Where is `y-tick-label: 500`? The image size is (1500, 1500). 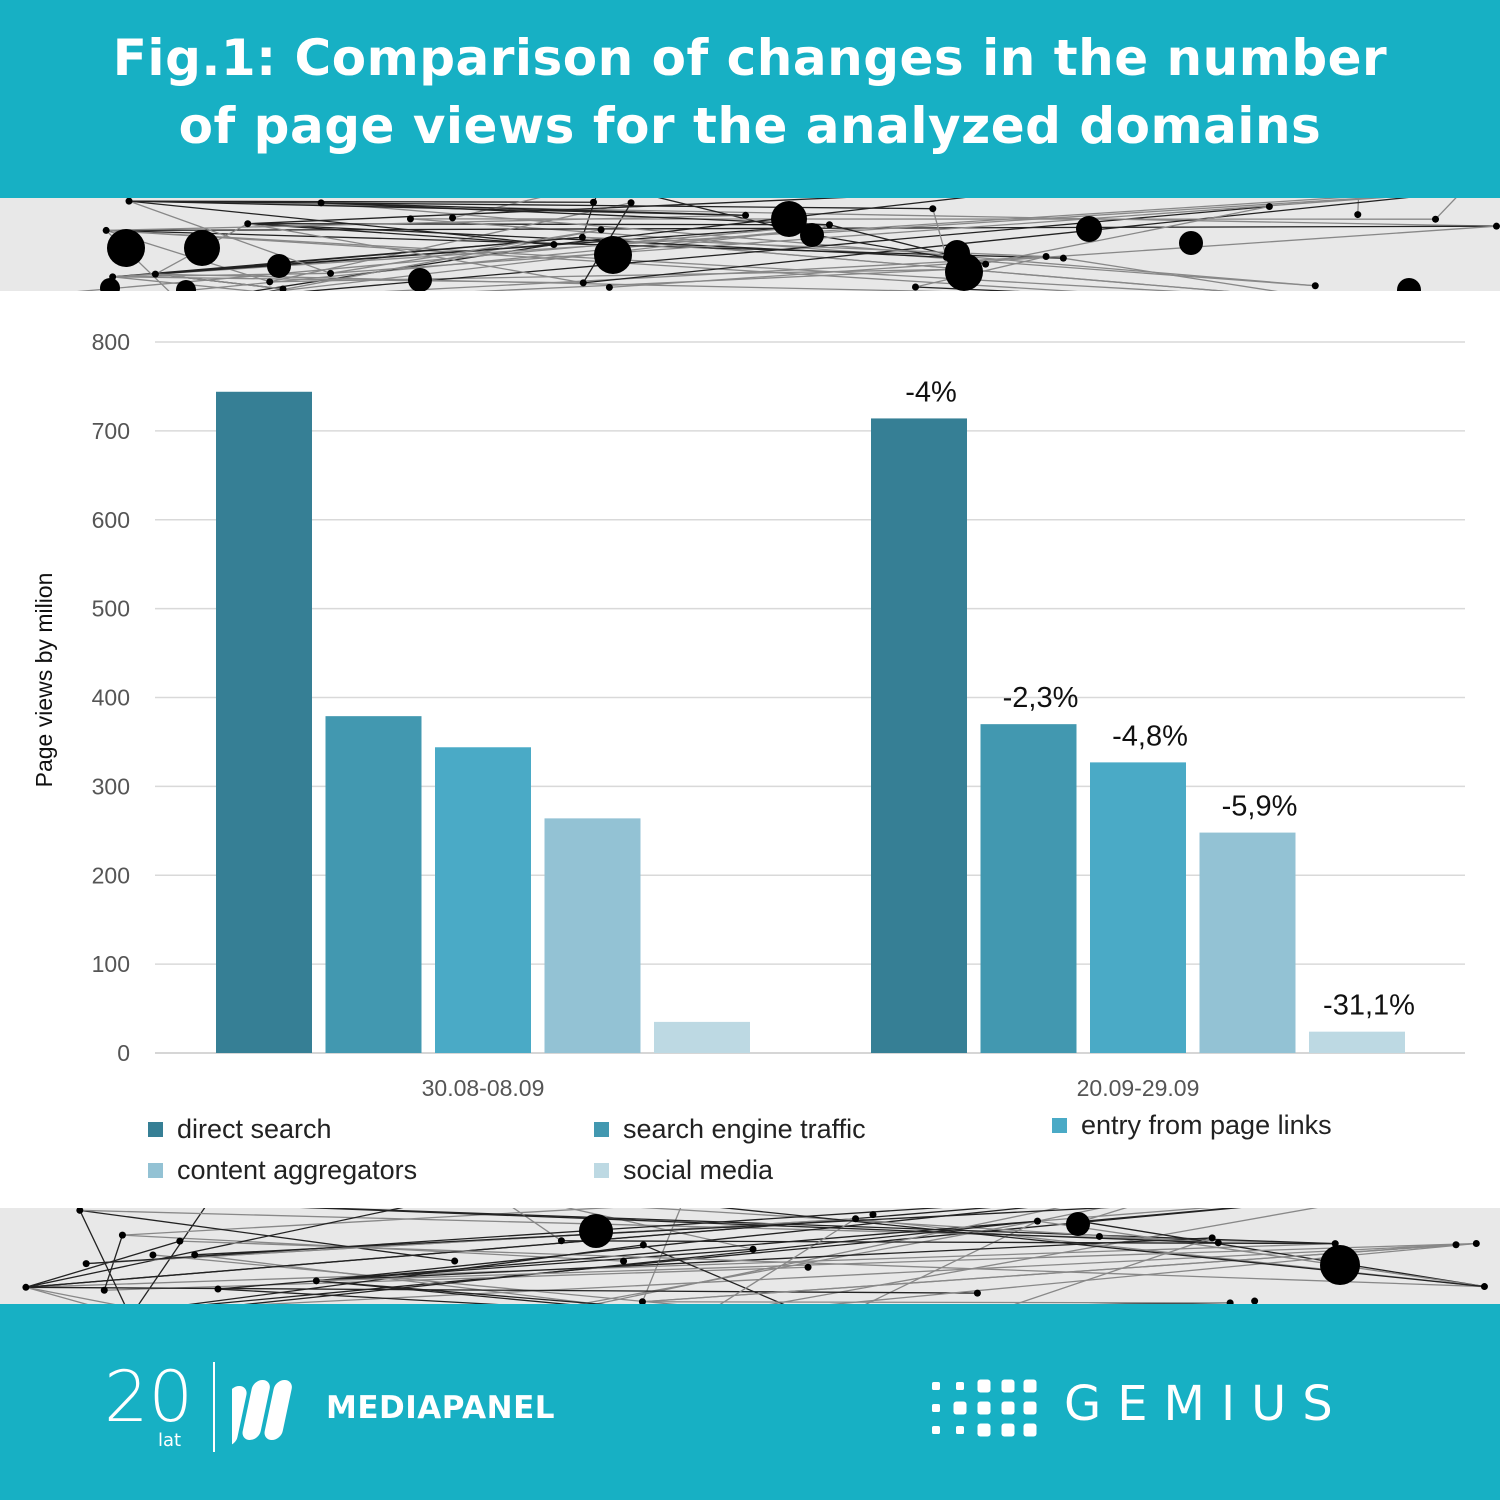
y-tick-label: 500 is located at coordinates (111, 609).